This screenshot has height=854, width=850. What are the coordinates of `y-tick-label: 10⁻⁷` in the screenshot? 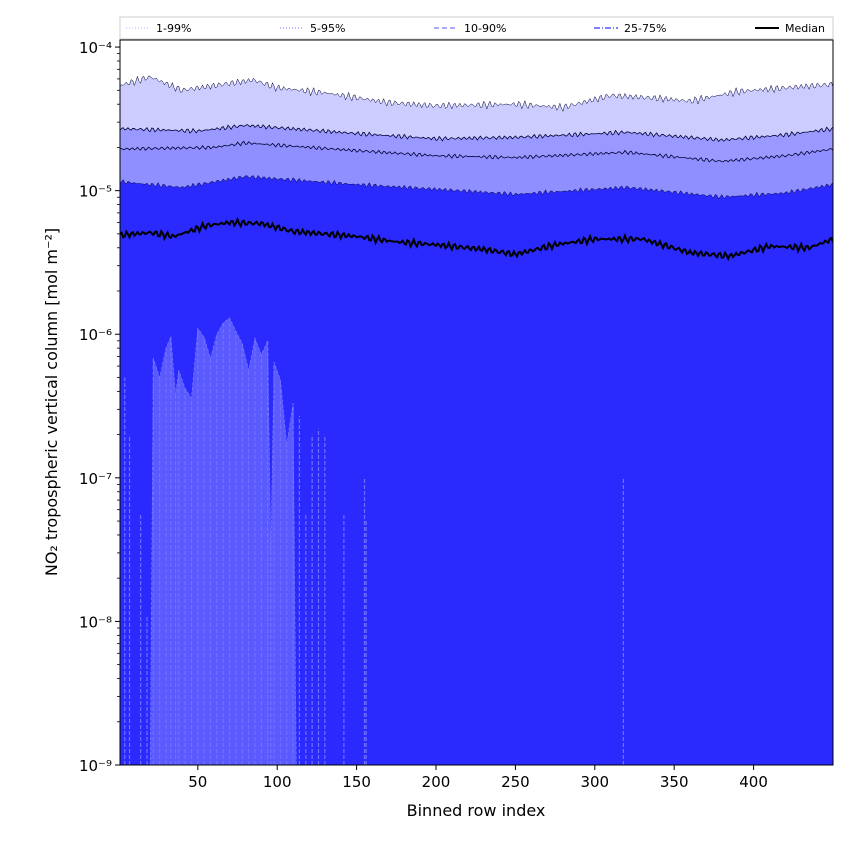 It's located at (95, 479).